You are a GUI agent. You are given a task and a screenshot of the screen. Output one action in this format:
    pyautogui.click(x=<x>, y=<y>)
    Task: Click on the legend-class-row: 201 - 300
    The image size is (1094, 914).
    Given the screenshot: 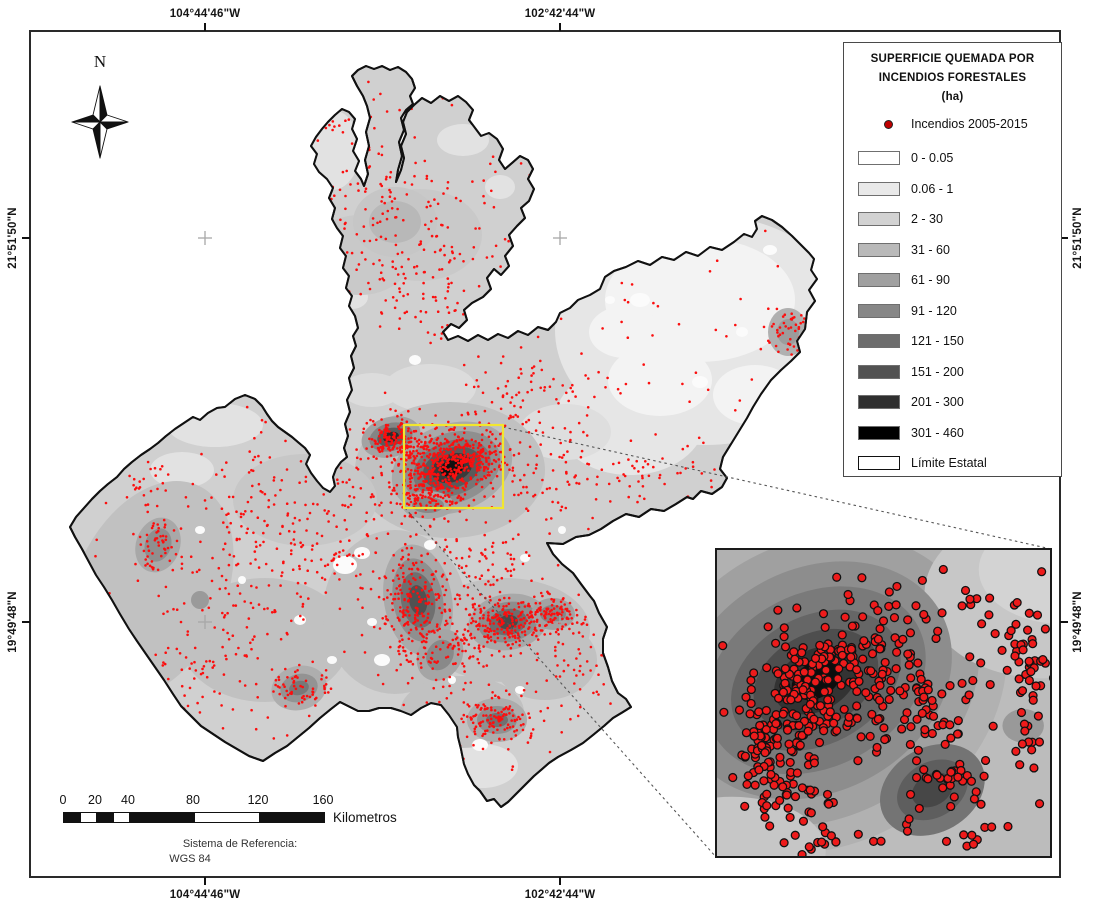 What is the action you would take?
    pyautogui.click(x=952, y=402)
    